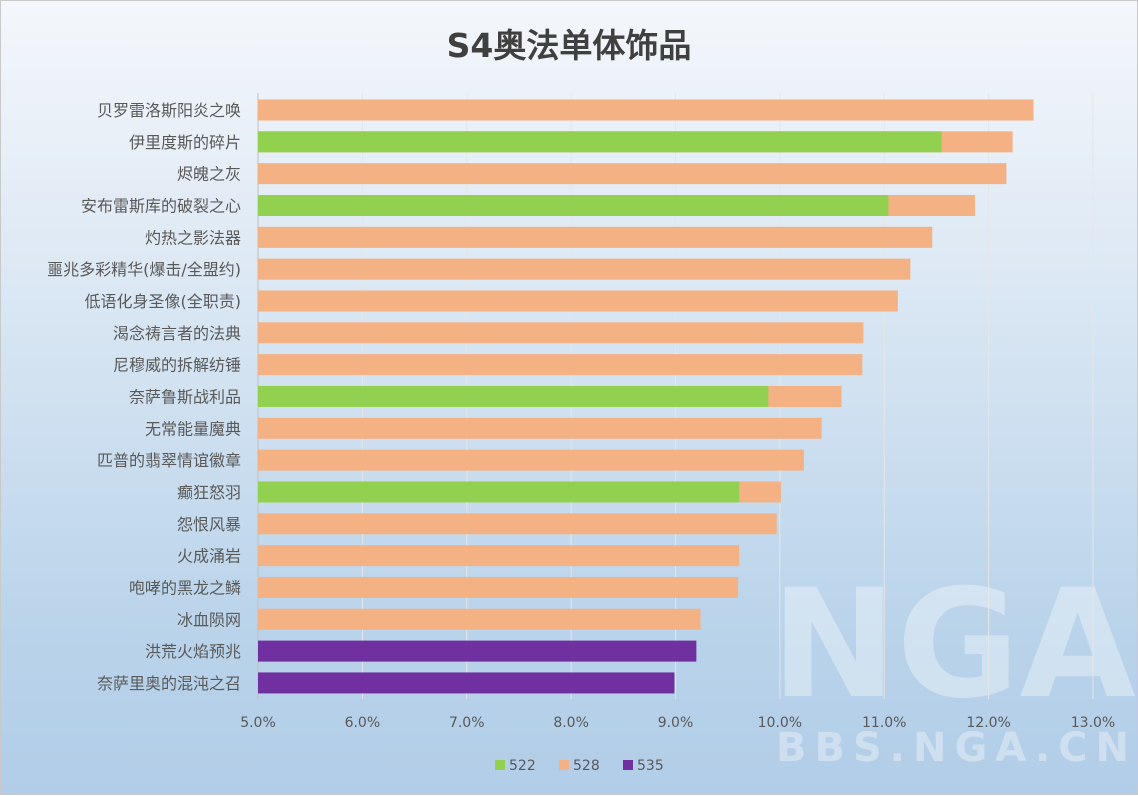 The width and height of the screenshot is (1138, 796). What do you see at coordinates (161, 205) in the screenshot?
I see `category-label: 安布雷斯库的破裂之心` at bounding box center [161, 205].